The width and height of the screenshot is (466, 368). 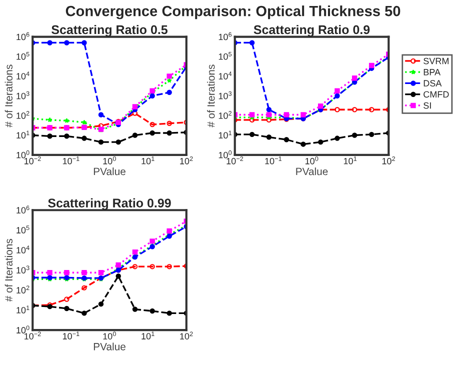 I want to click on chart-subtitle: Scattering Ratio 0.5, so click(x=110, y=30).